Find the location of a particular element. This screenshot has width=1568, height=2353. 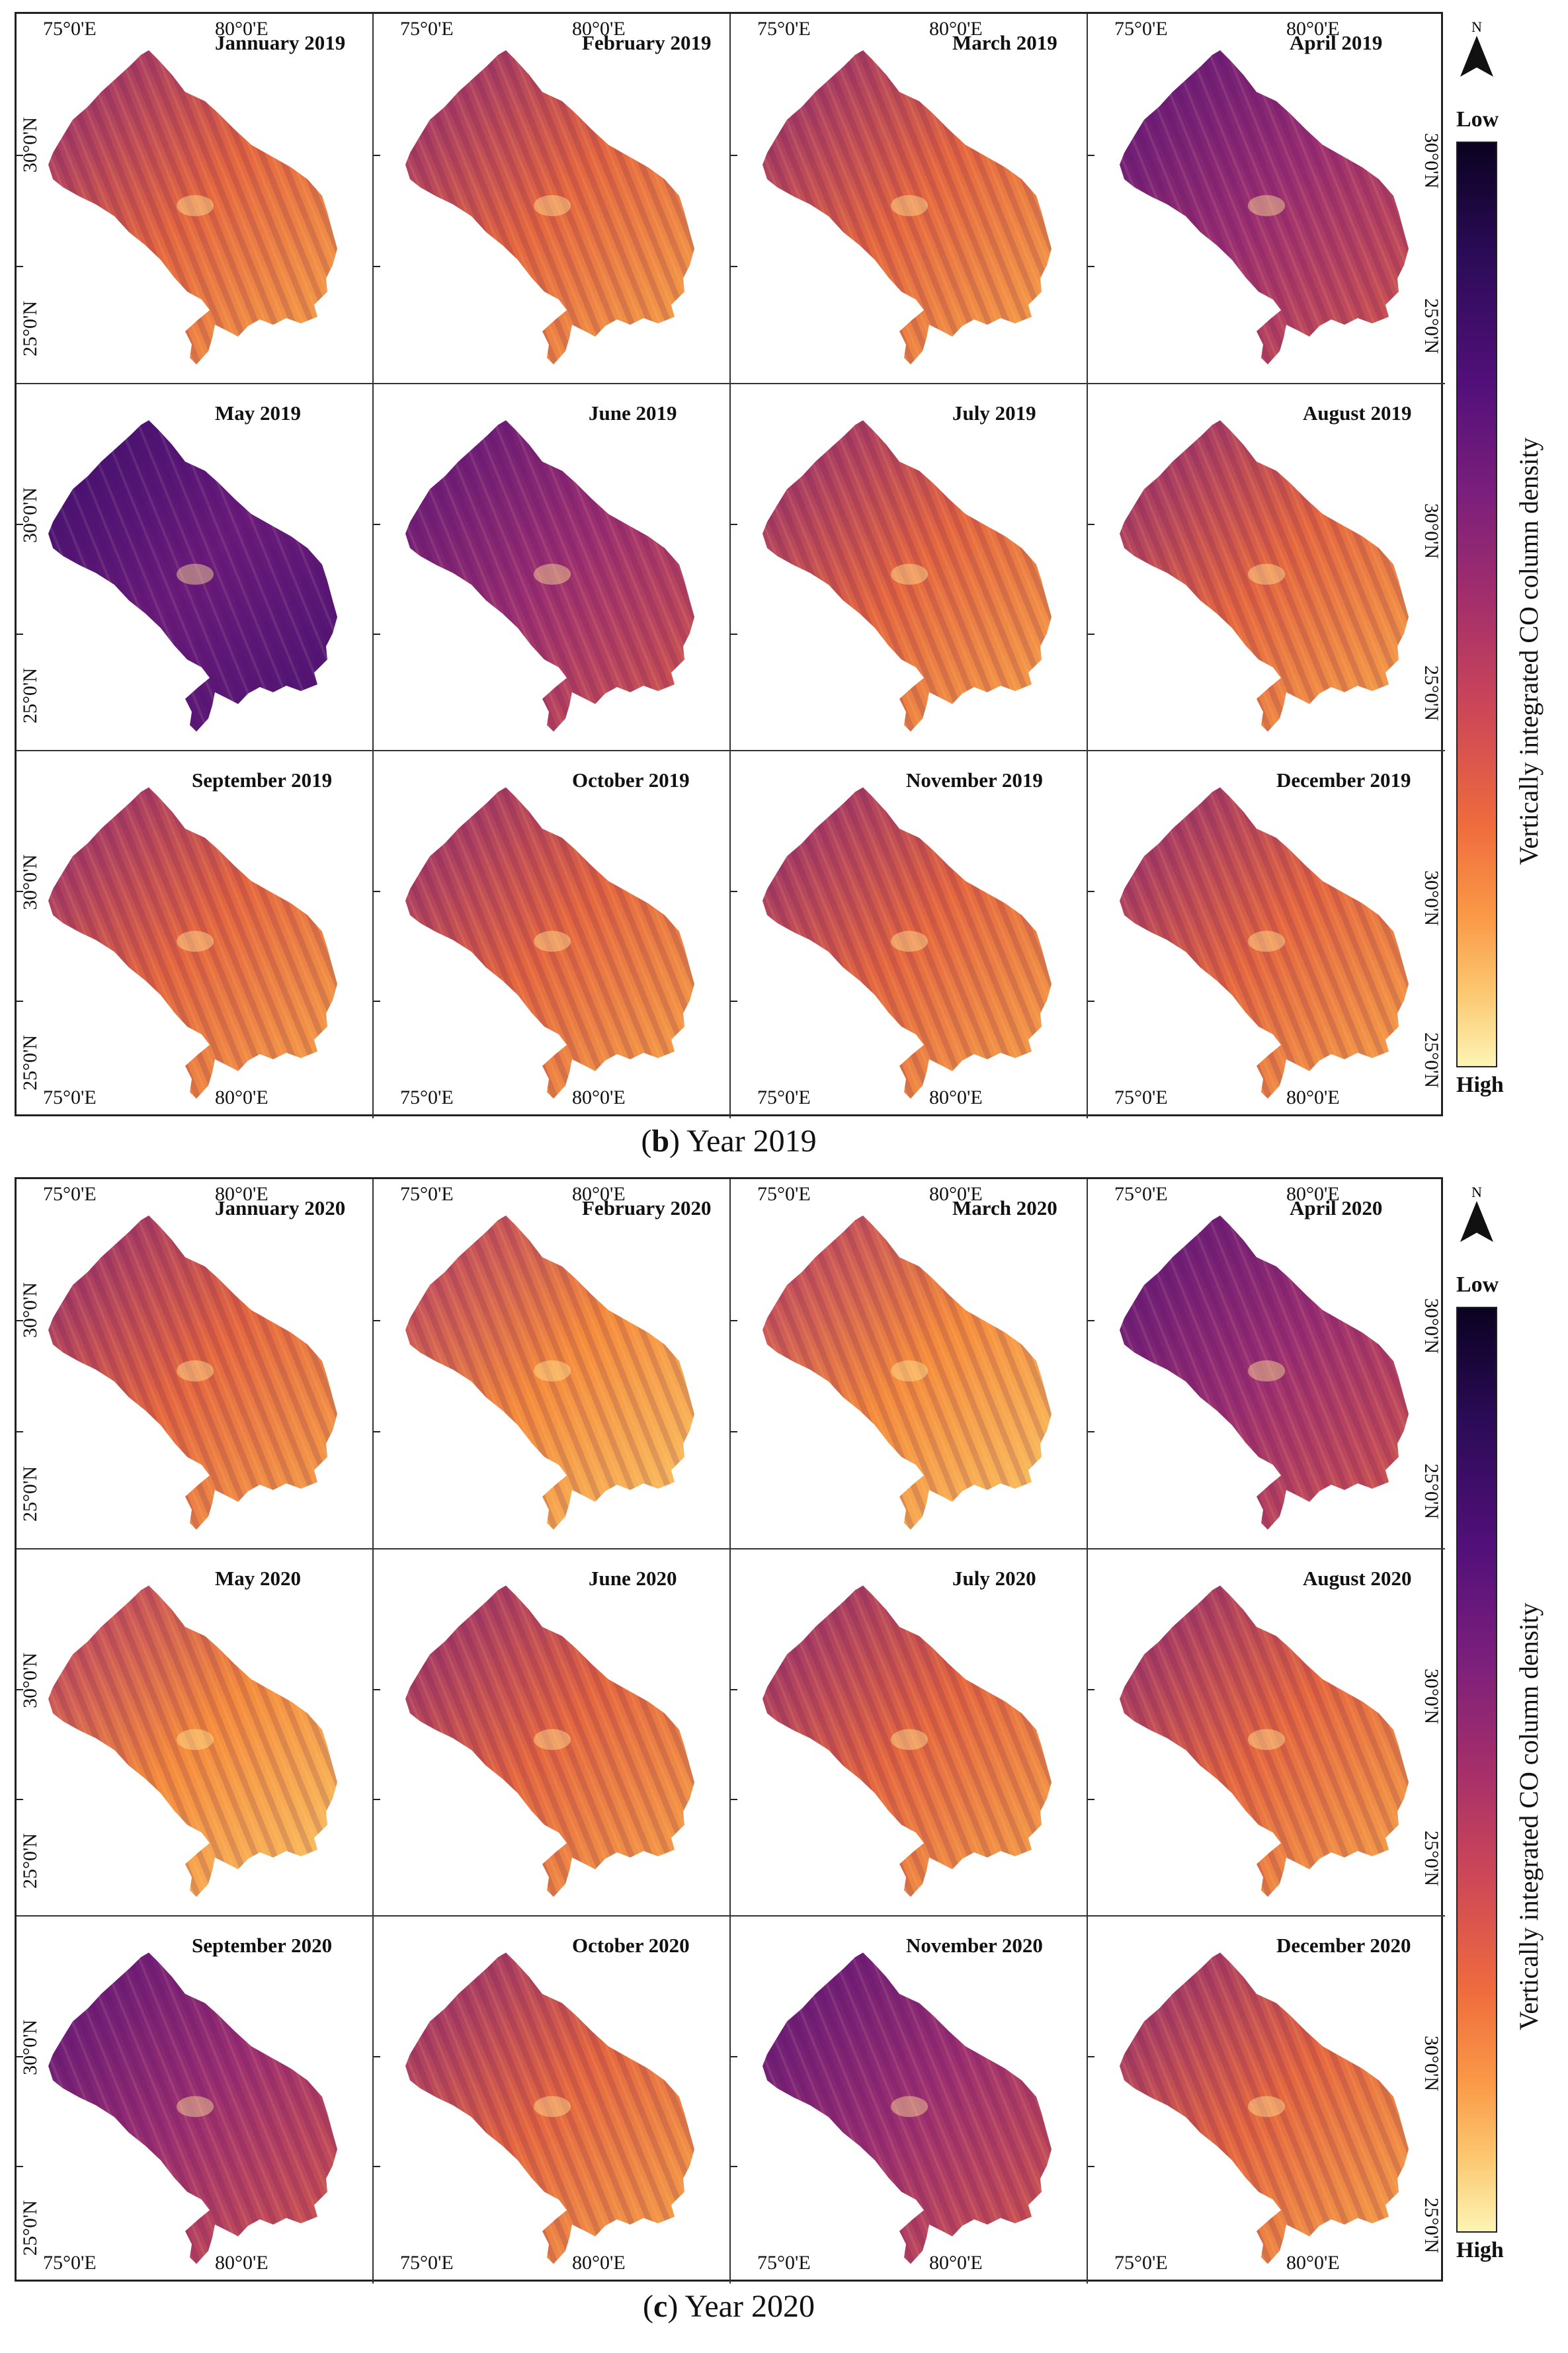

month-panel: July 2020 is located at coordinates (909, 1733).